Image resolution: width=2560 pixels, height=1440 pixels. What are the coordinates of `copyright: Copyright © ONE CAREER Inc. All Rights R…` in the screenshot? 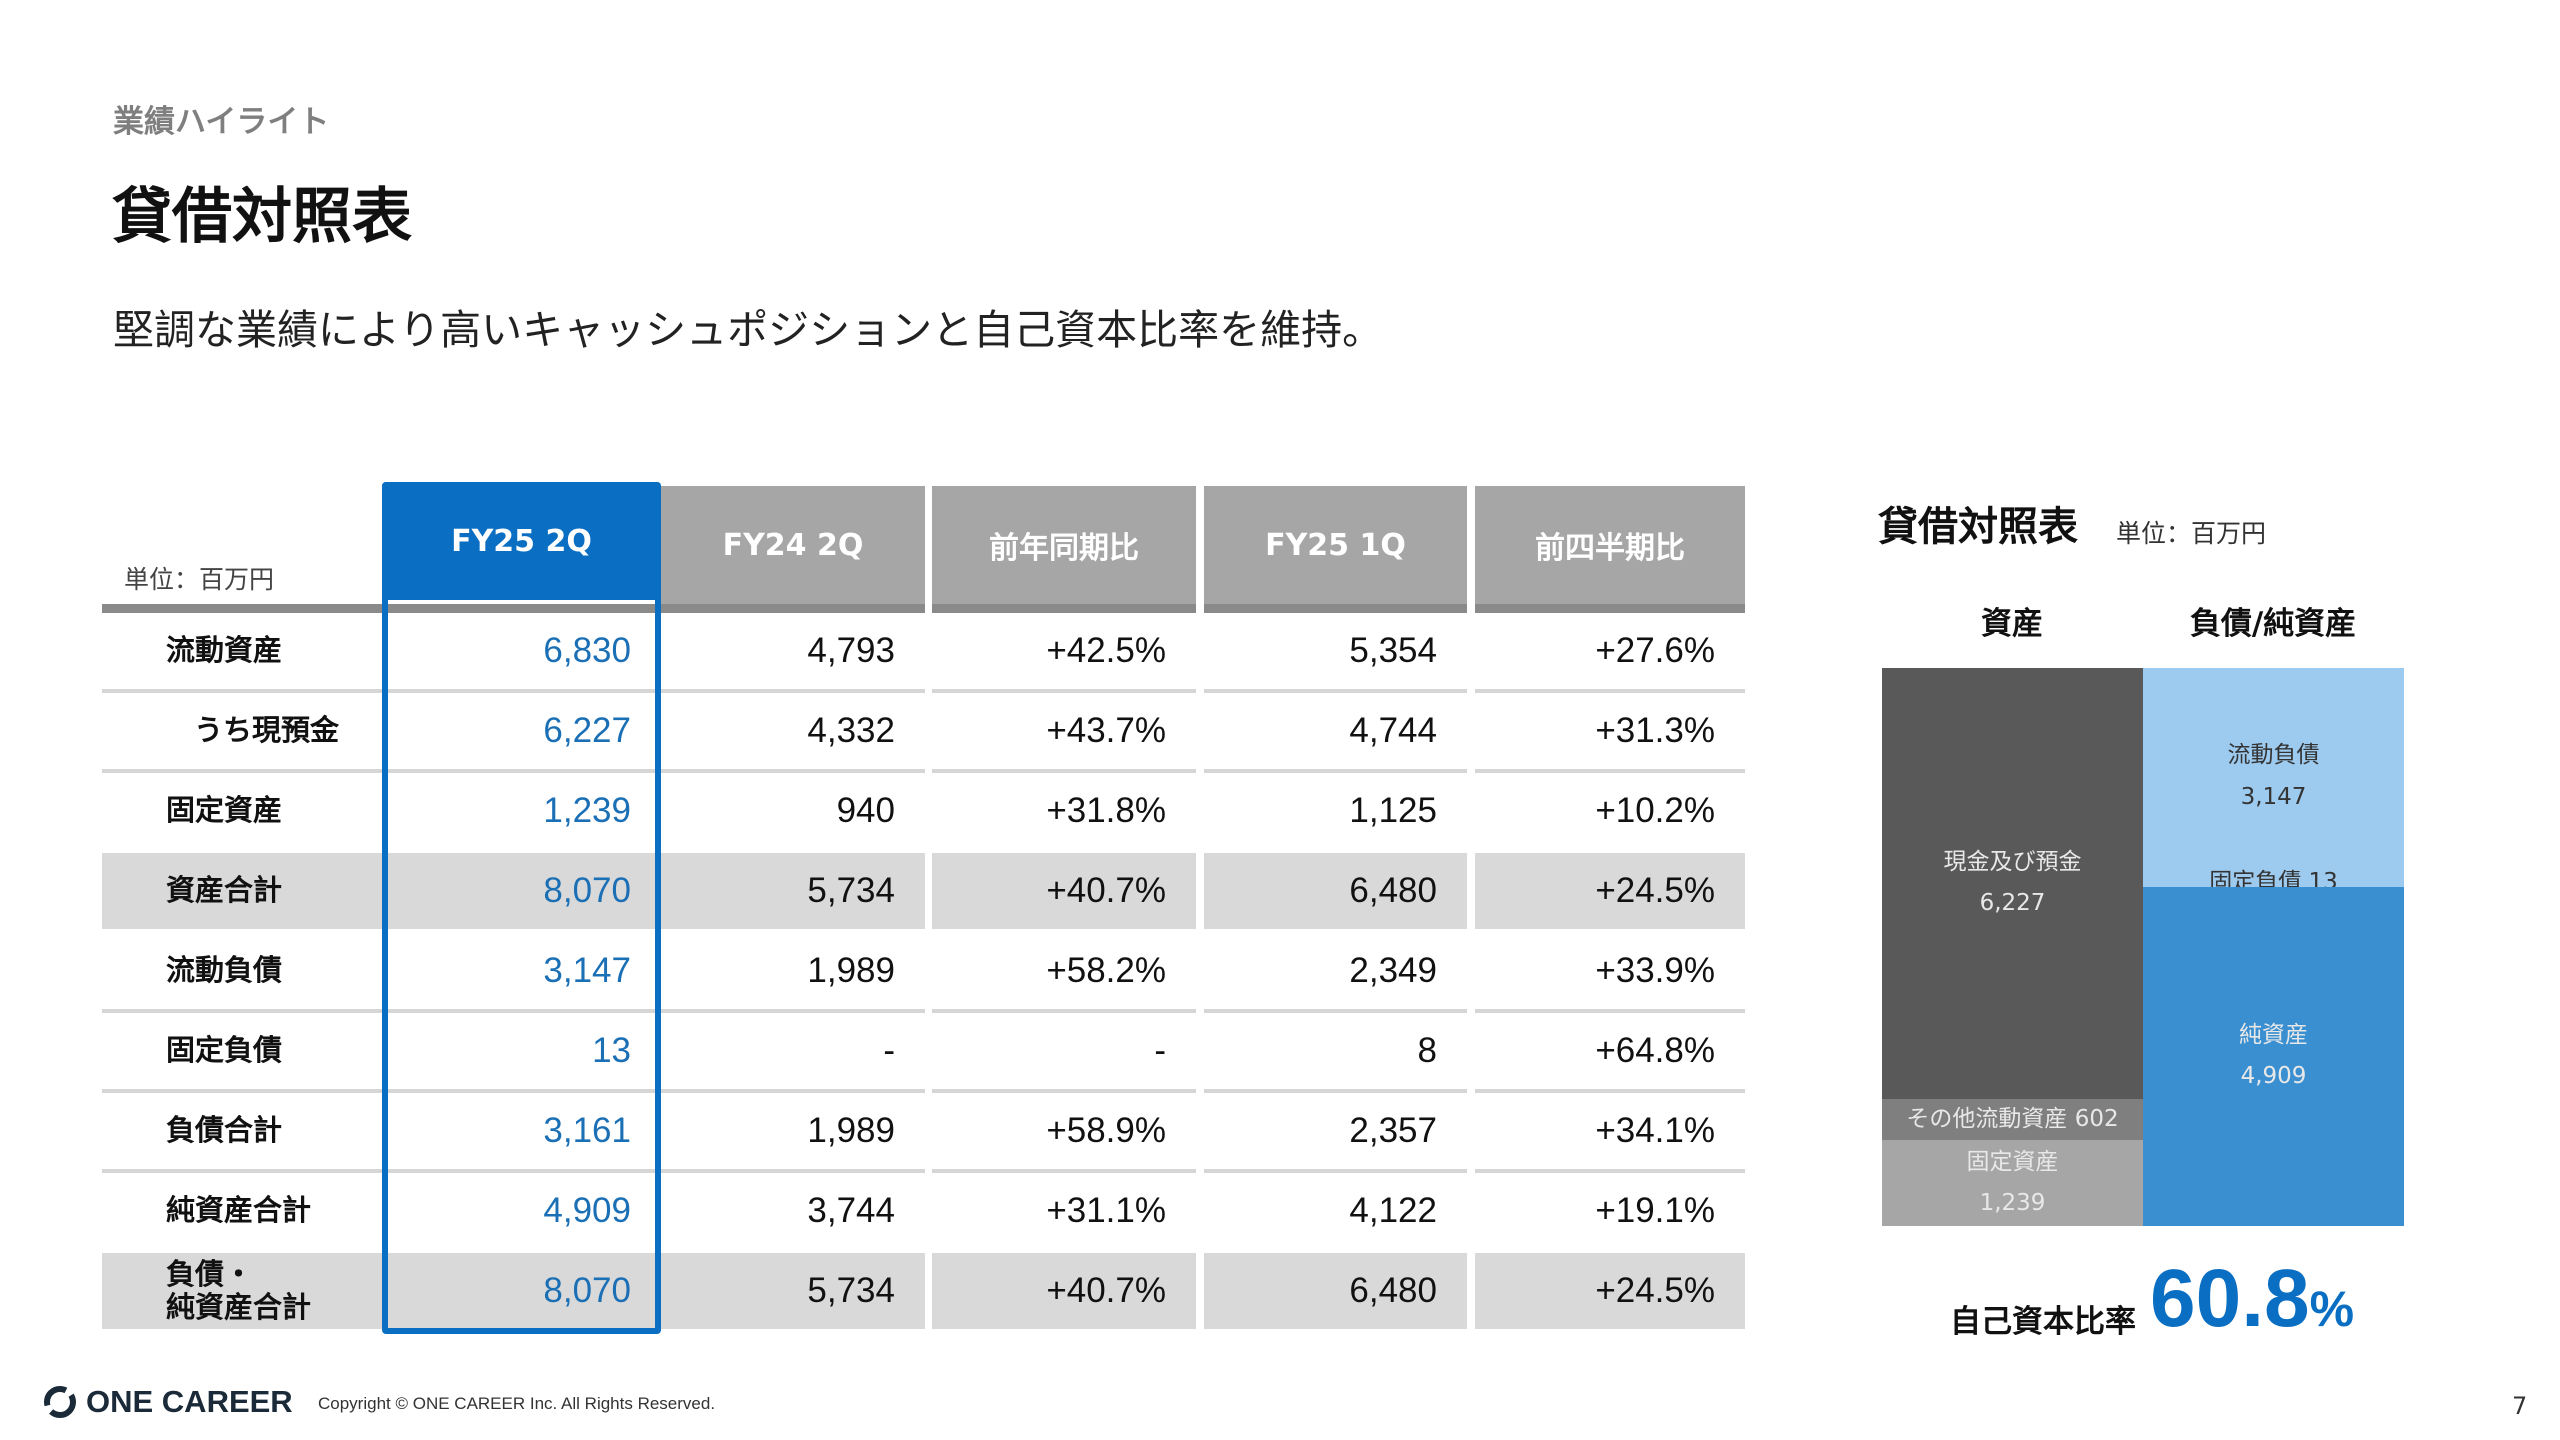 It's located at (517, 1403).